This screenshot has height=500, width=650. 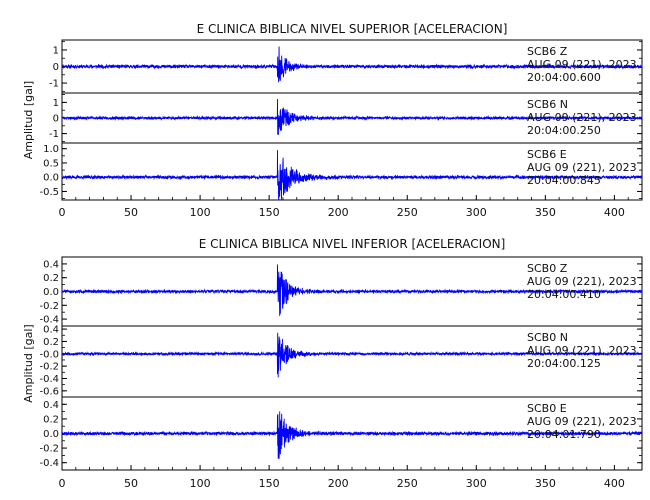 What do you see at coordinates (547, 268) in the screenshot?
I see `station-label: SCB0 Z` at bounding box center [547, 268].